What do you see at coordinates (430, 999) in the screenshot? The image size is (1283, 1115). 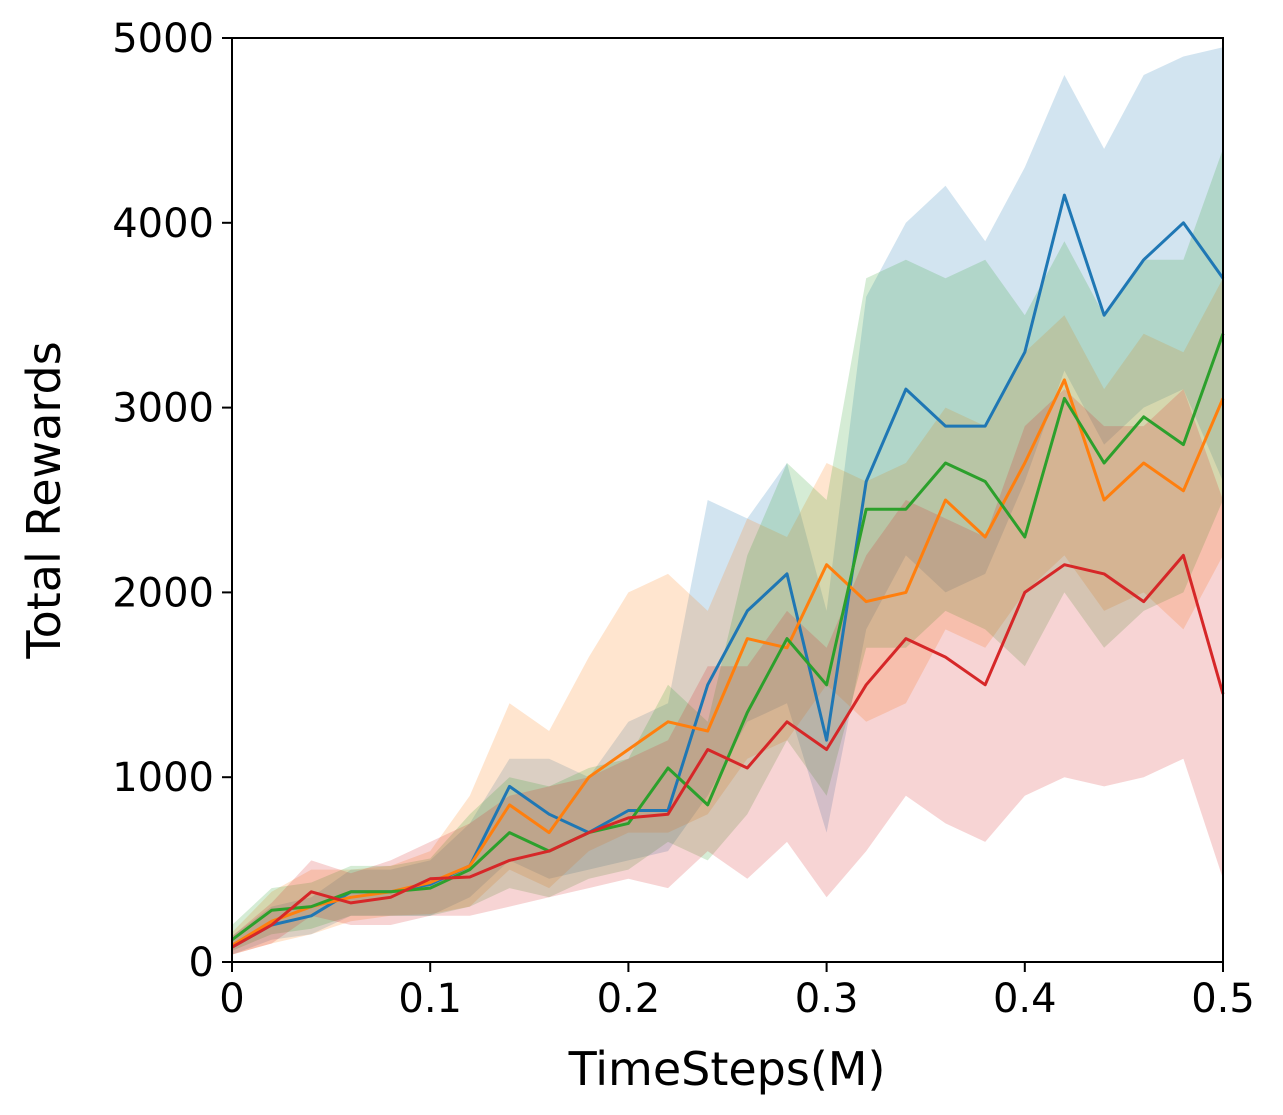 I see `x-tick-label: 0.1` at bounding box center [430, 999].